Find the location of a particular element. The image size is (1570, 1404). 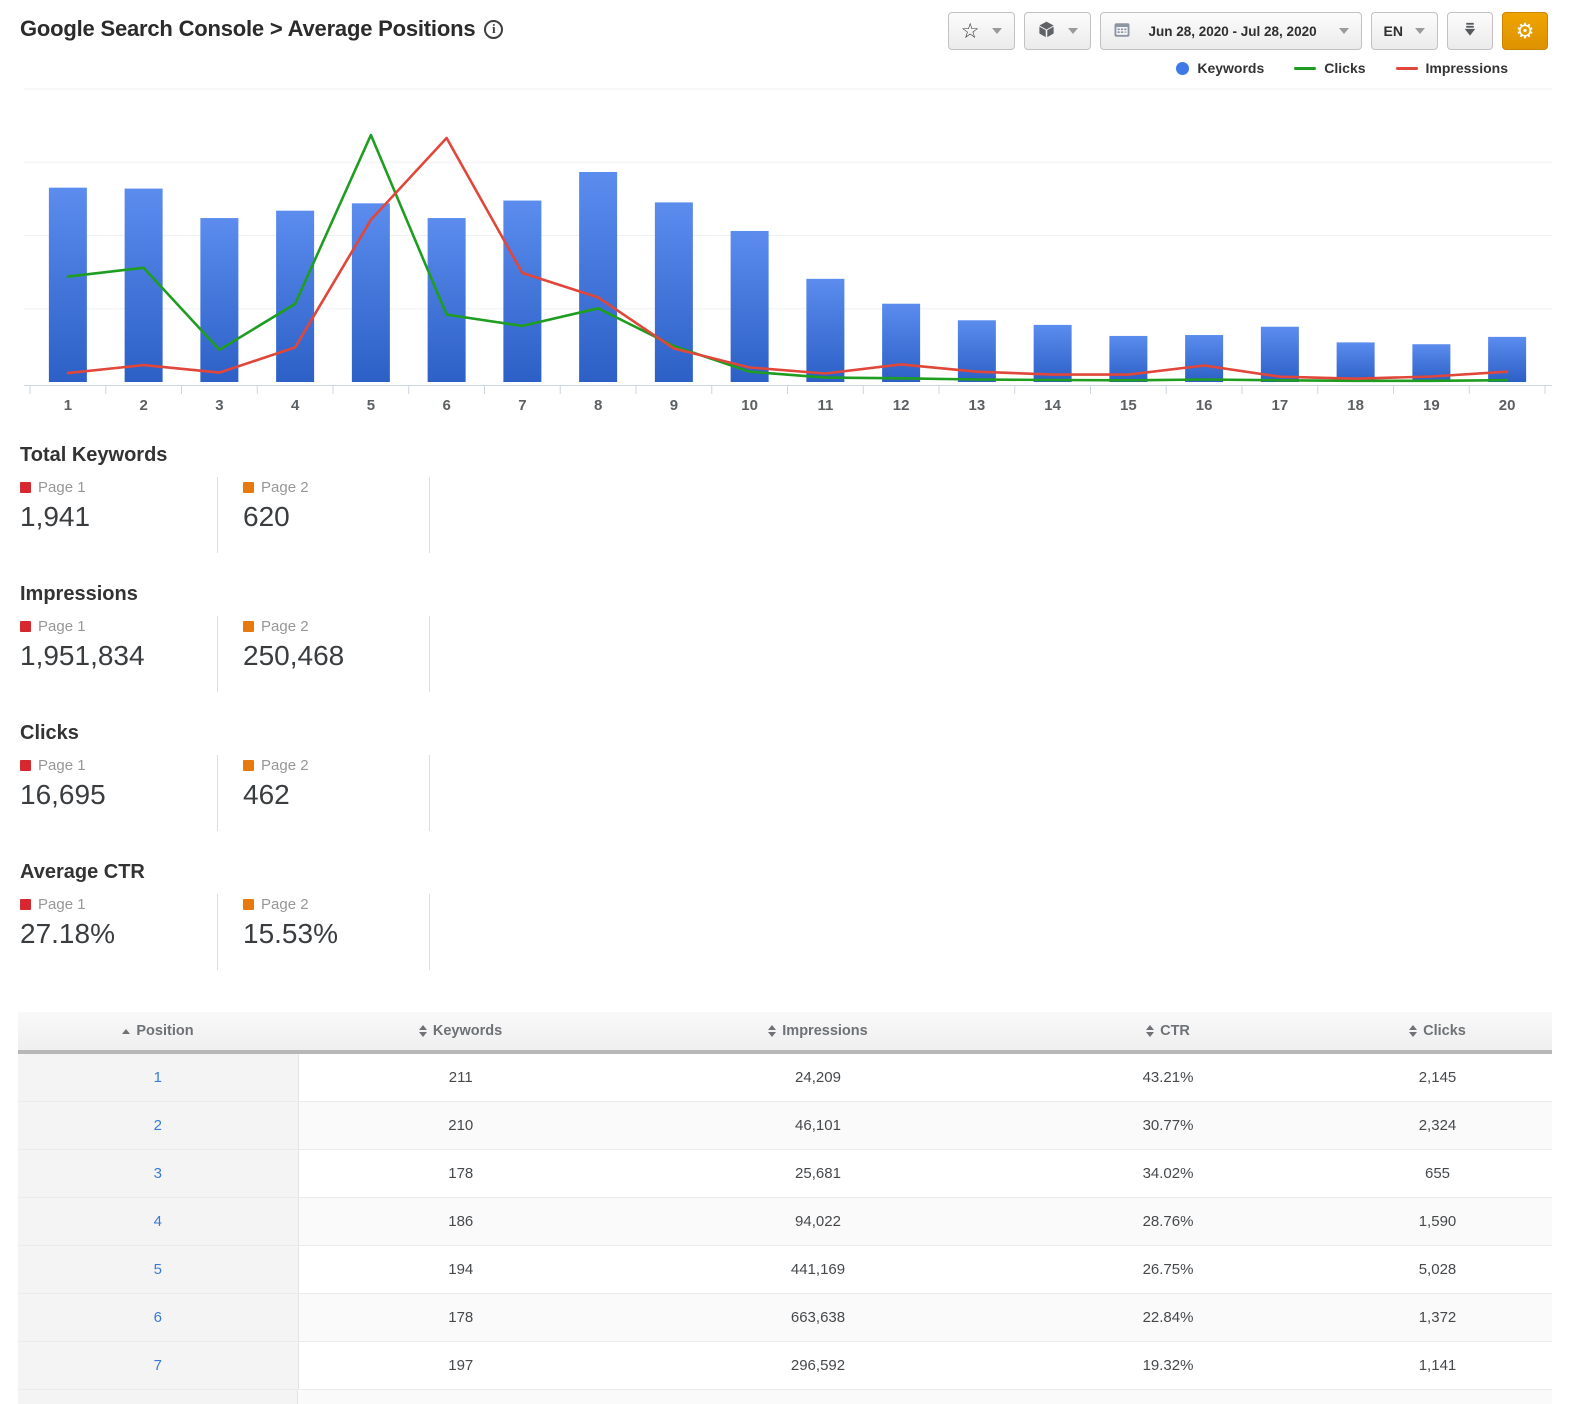

stat-title: Average CTR is located at coordinates (82, 872).